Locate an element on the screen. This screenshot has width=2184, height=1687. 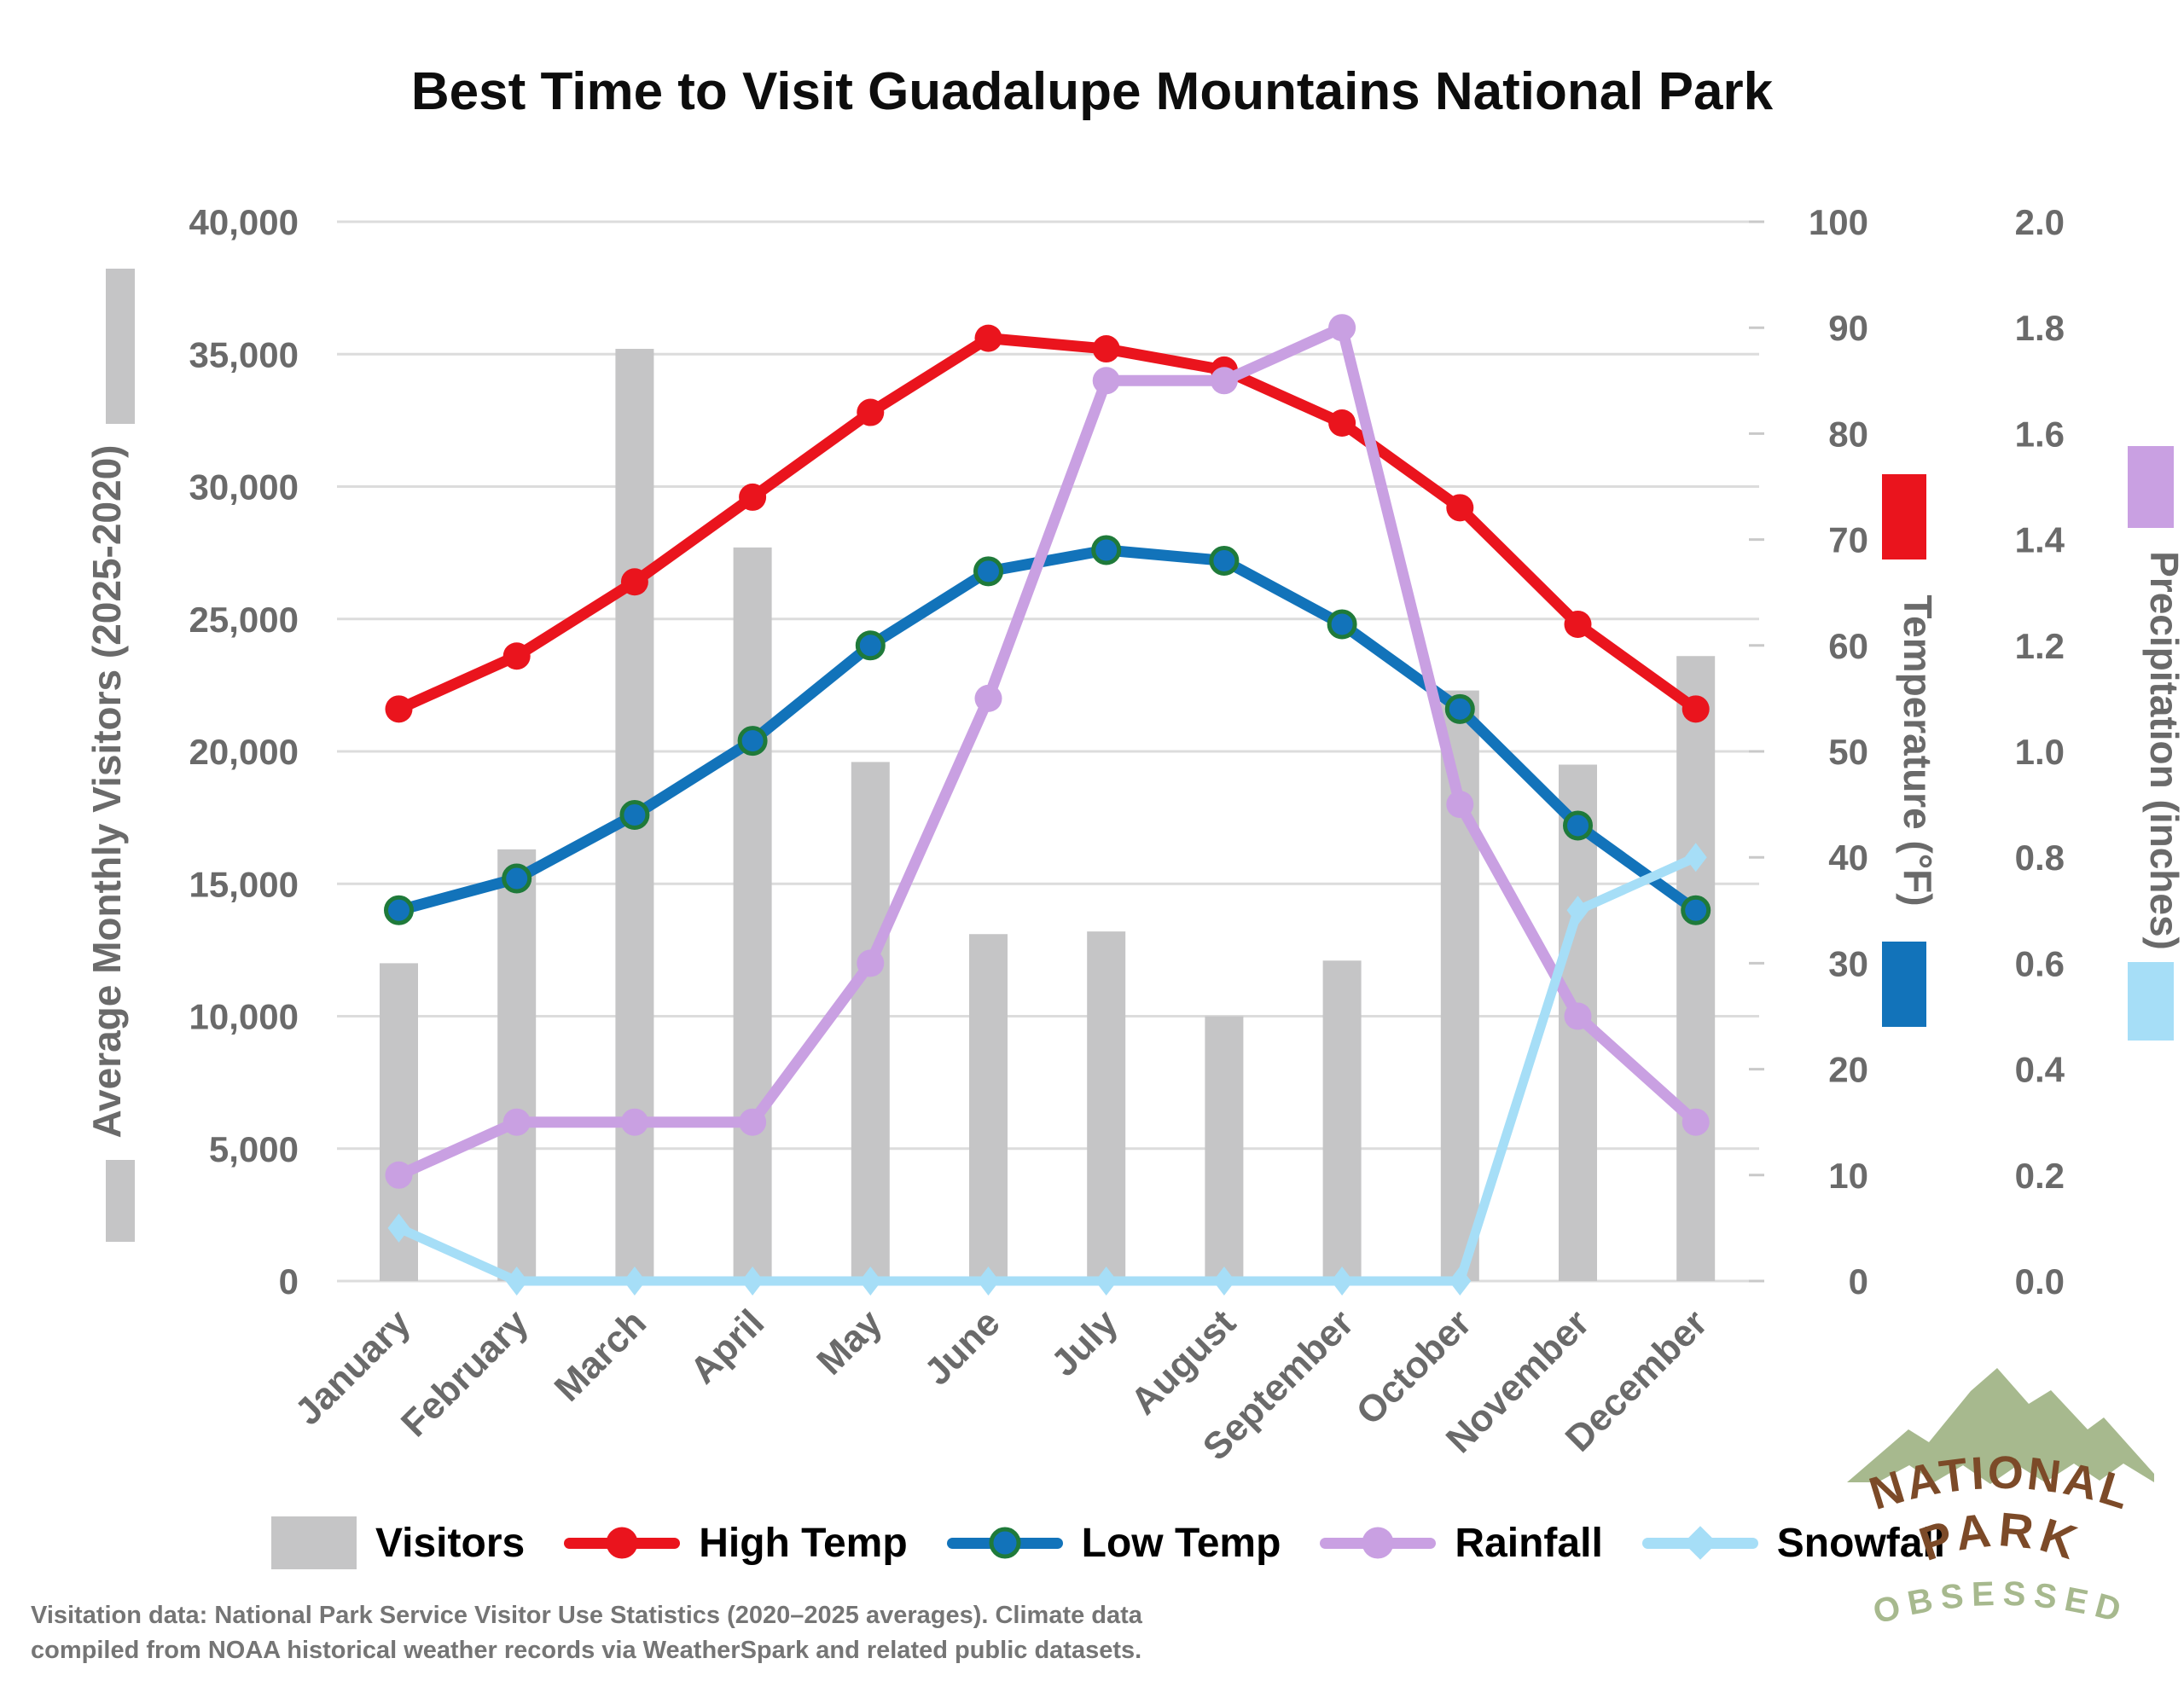
legend-item-rainfall: Rainfall is located at coordinates (1462, 1544).